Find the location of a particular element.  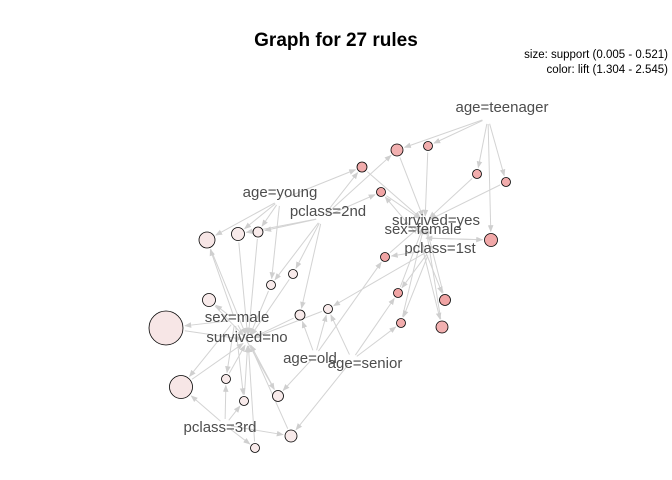

item-label-age-teenager: age=teenager is located at coordinates (501, 107).